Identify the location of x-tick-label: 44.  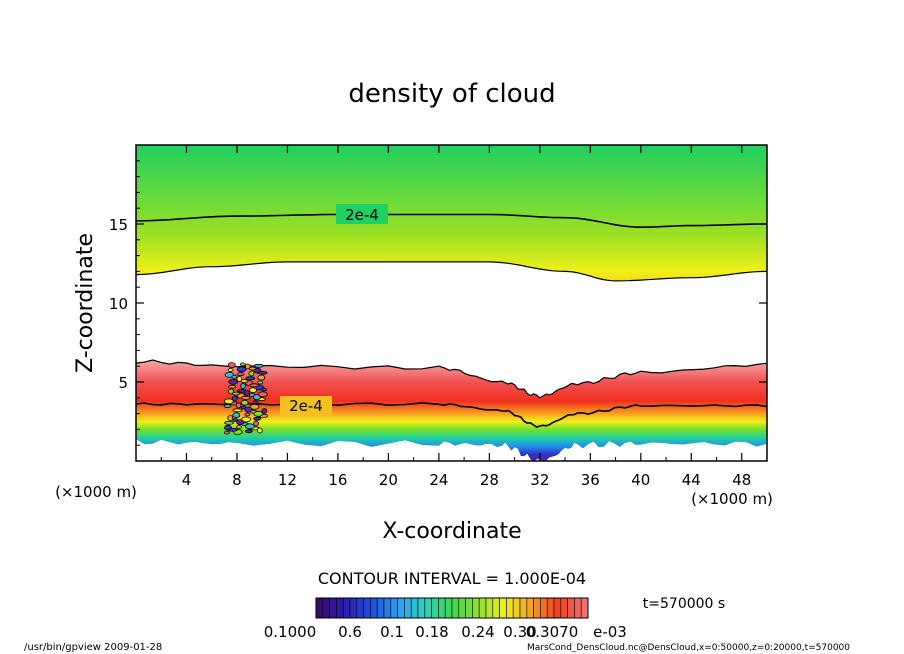
(691, 480).